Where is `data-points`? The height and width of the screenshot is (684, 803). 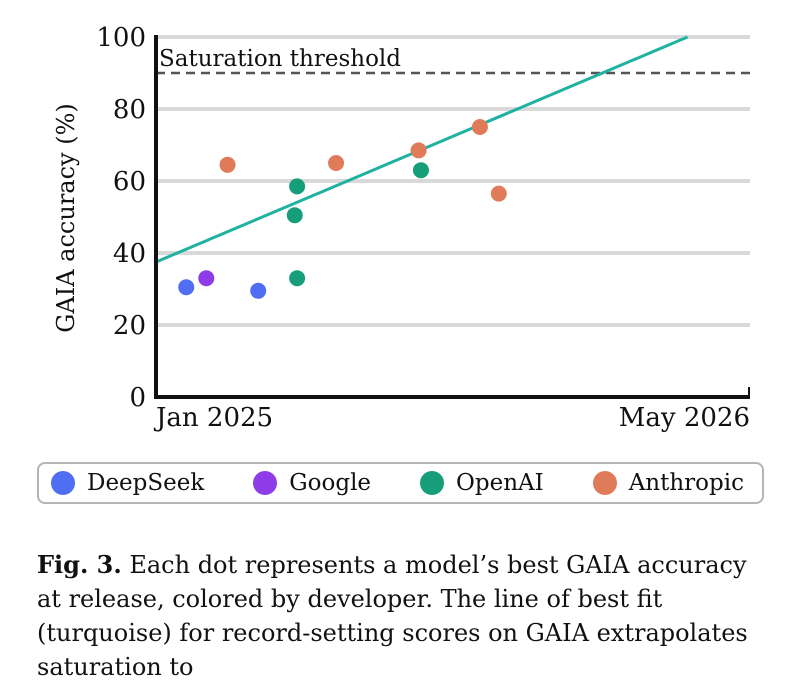
data-points is located at coordinates (342, 209).